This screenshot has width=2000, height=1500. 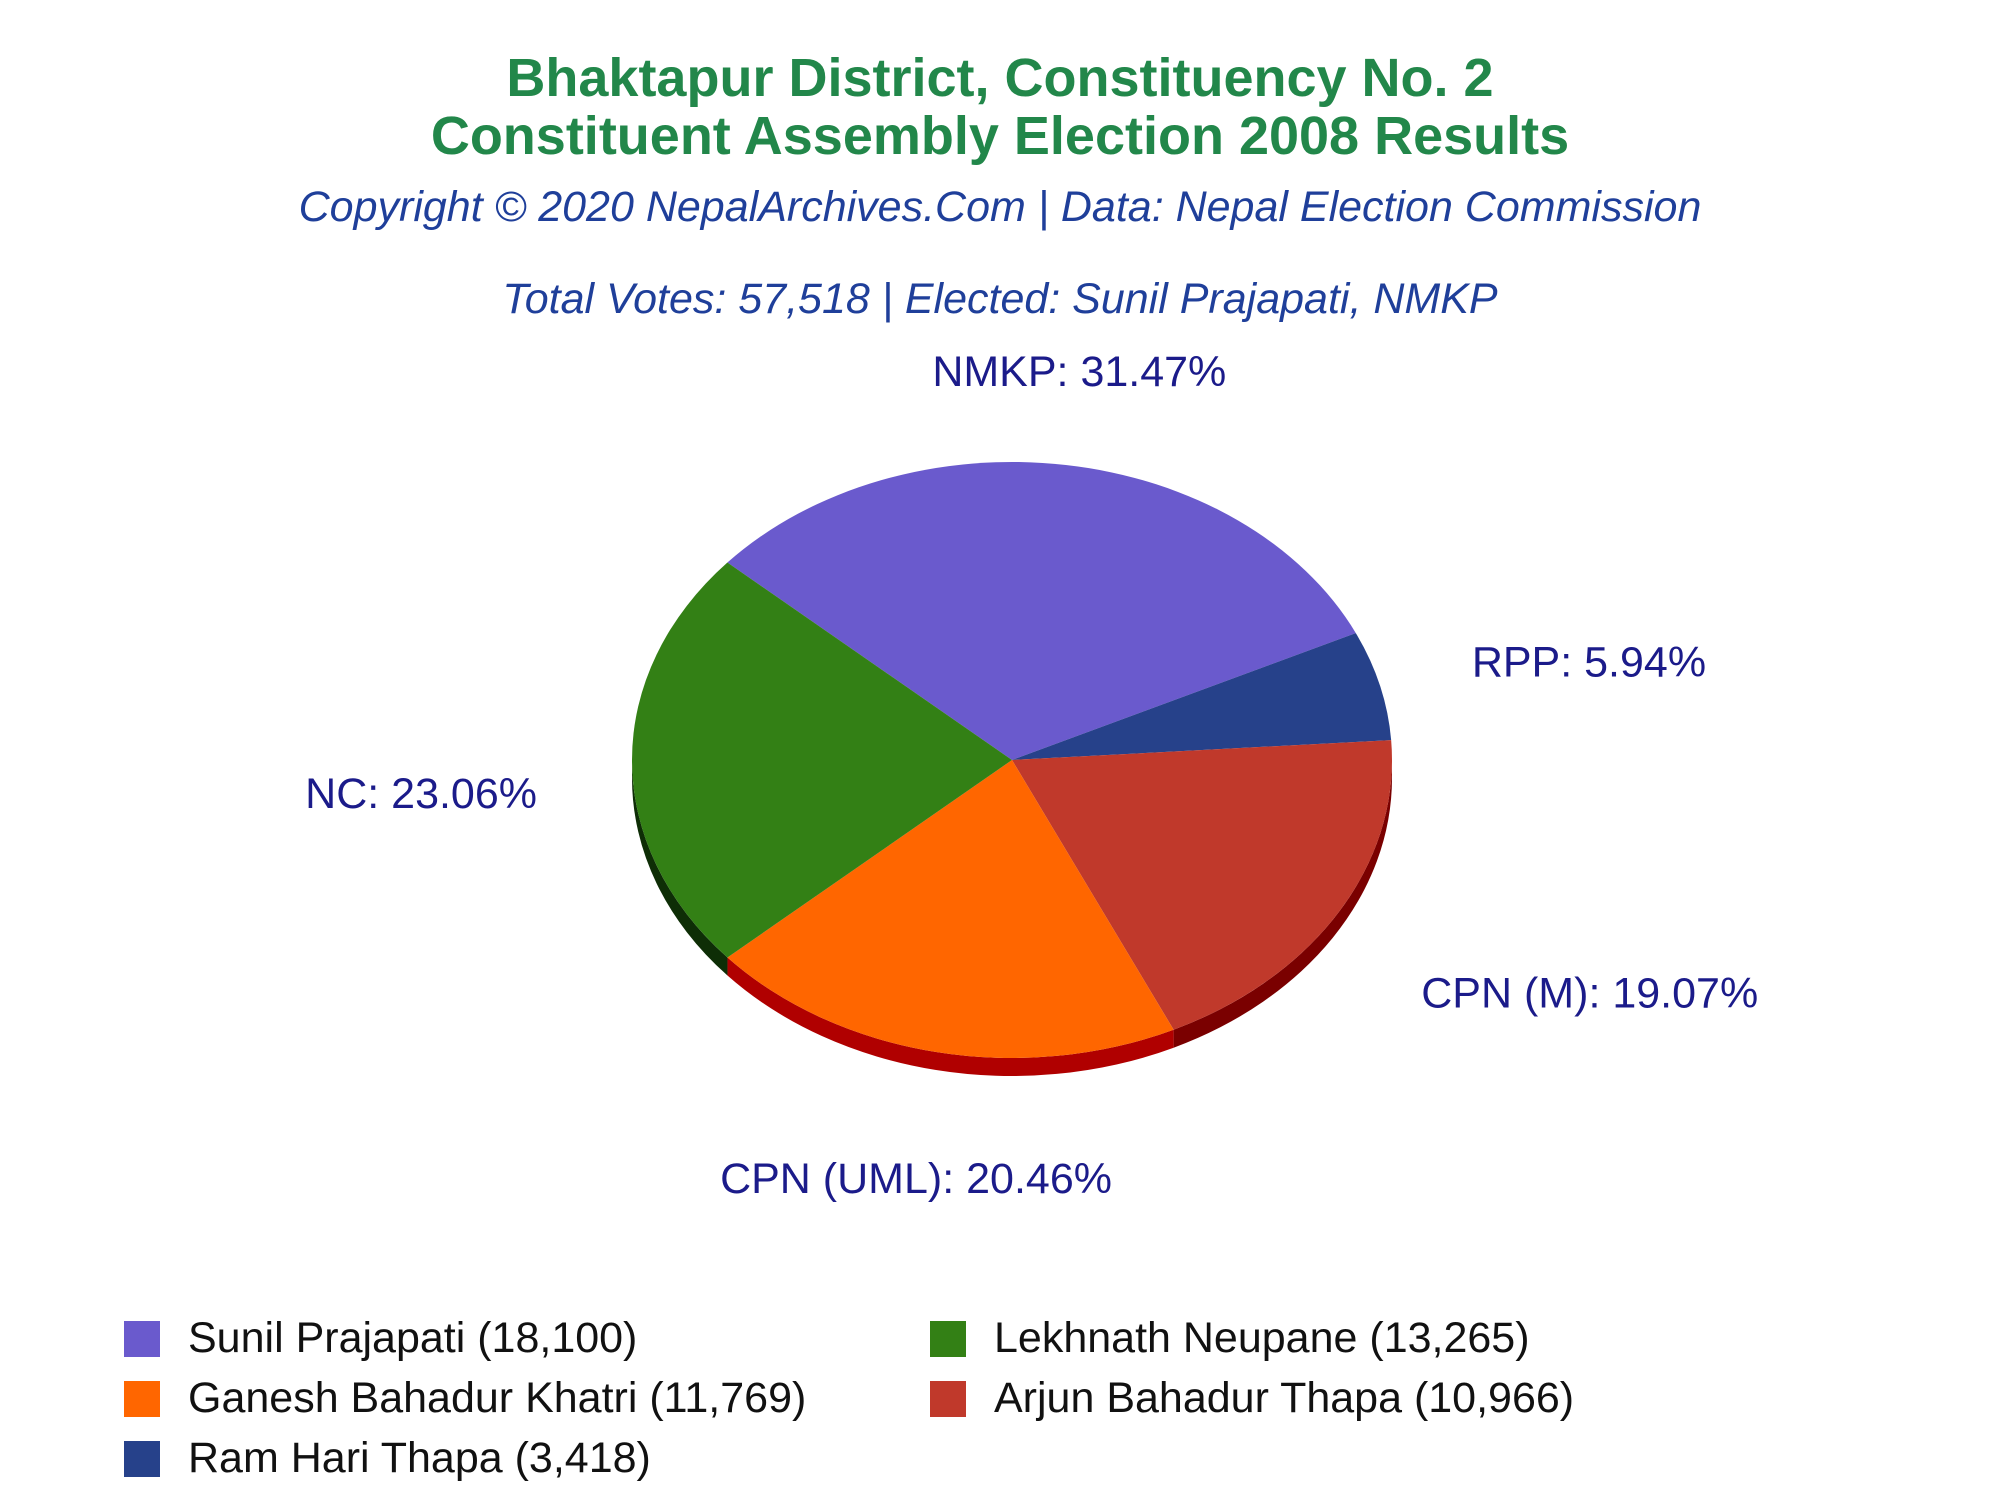 What do you see at coordinates (1284, 1398) in the screenshot?
I see `legend-label: Arjun Bahadur Thapa (10,966)` at bounding box center [1284, 1398].